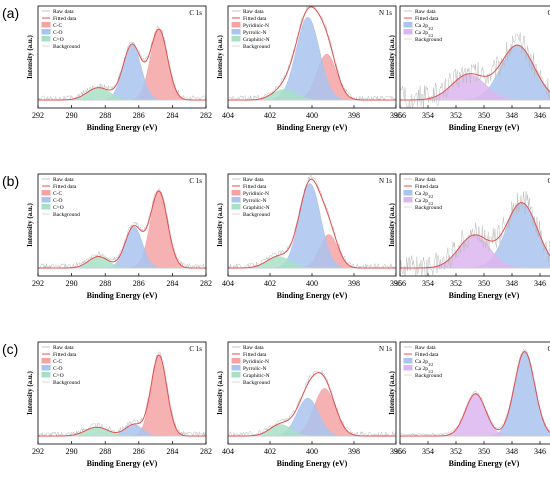 This screenshot has height=501, width=550. Describe the element at coordinates (424, 27) in the screenshot. I see `legend-label-2: Ca 2p3/2` at that location.